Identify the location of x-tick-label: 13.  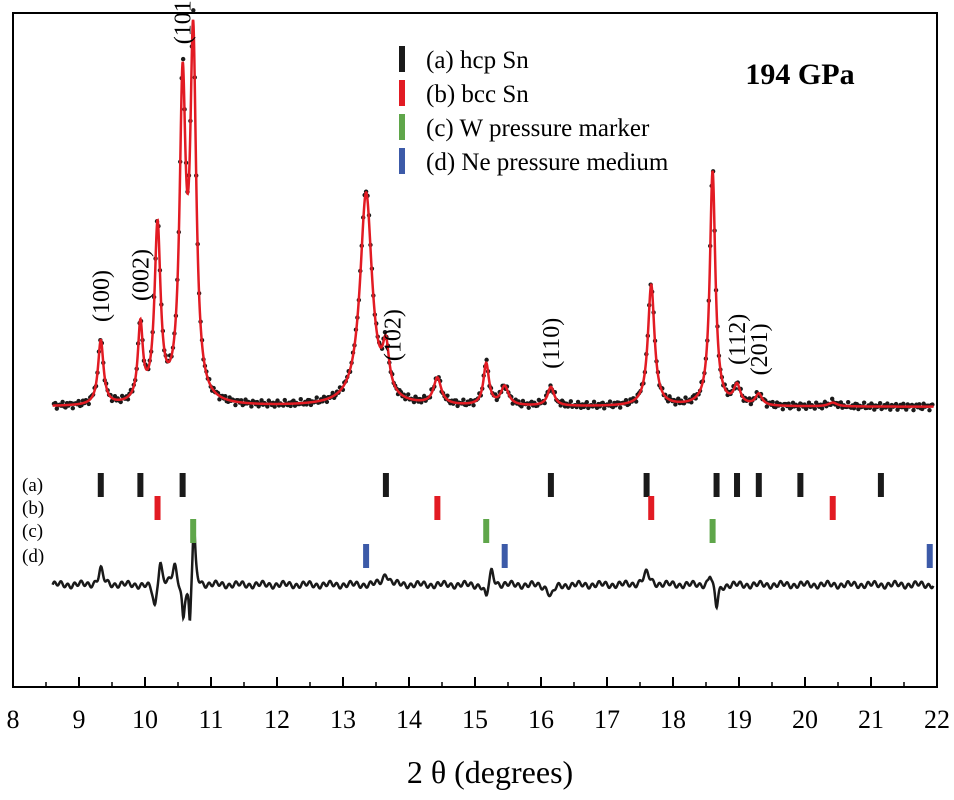
(343, 719).